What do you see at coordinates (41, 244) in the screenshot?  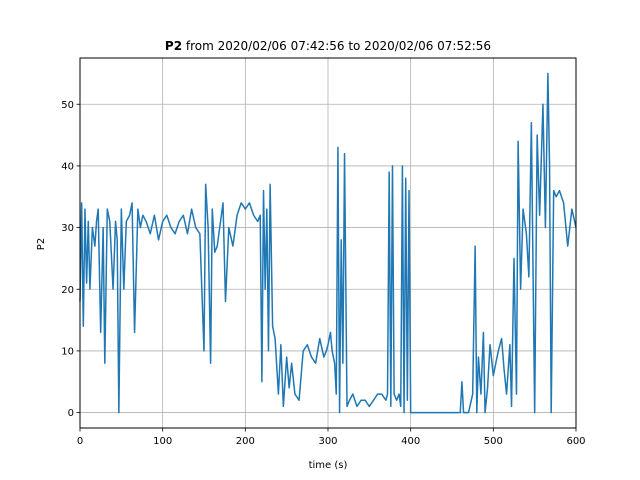 I see `y-axis-label: P2` at bounding box center [41, 244].